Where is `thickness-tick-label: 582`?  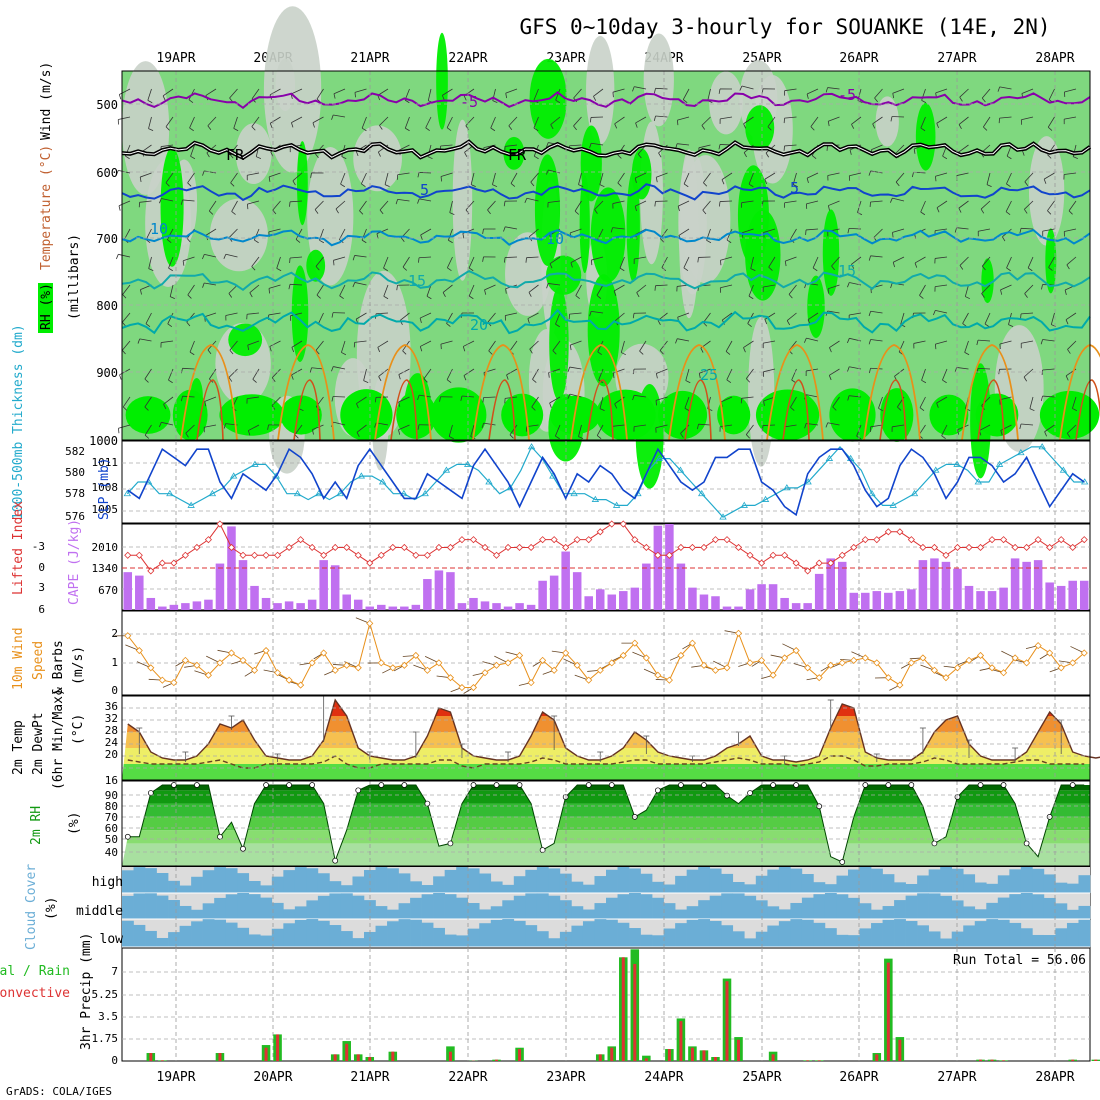 thickness-tick-label: 582 is located at coordinates (75, 451).